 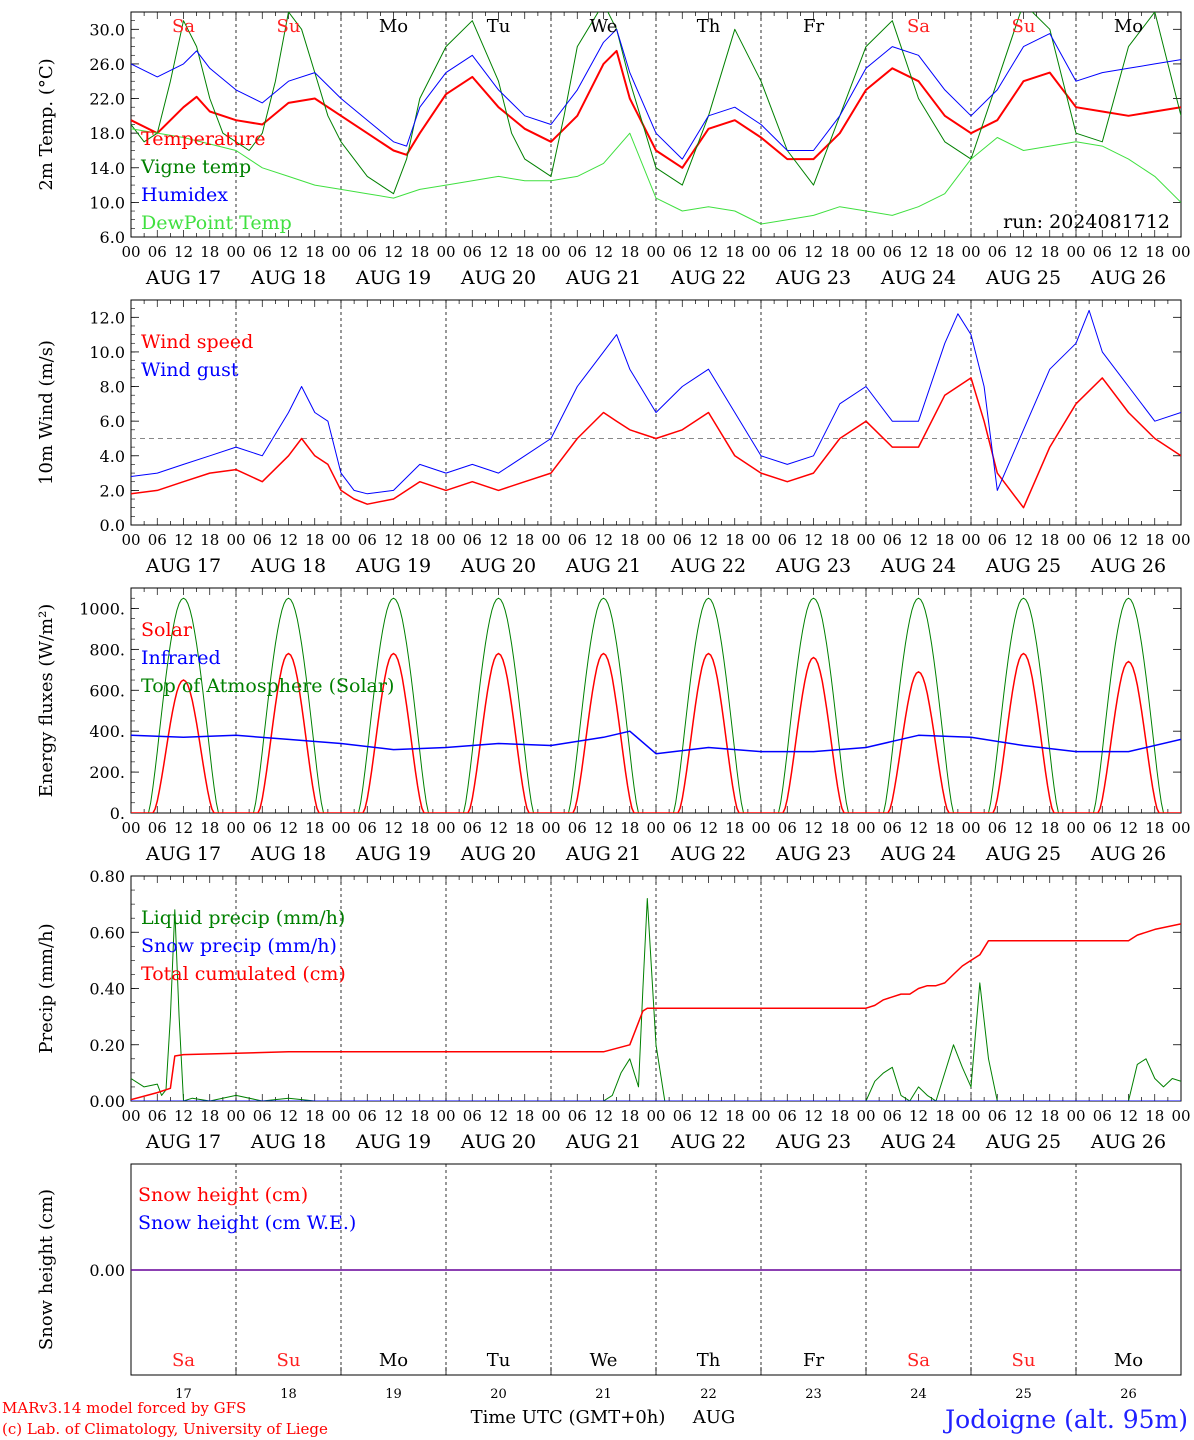 What do you see at coordinates (813, 854) in the screenshot?
I see `date-label: AUG 23` at bounding box center [813, 854].